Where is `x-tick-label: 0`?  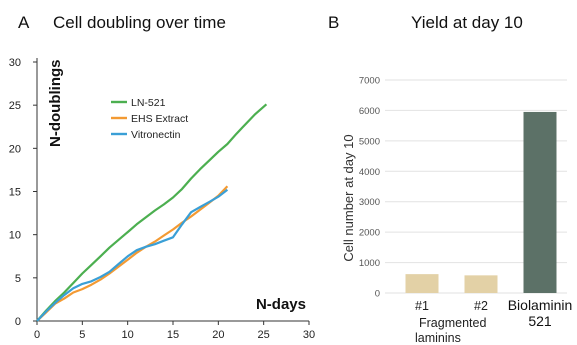
x-tick-label: 0 is located at coordinates (37, 335).